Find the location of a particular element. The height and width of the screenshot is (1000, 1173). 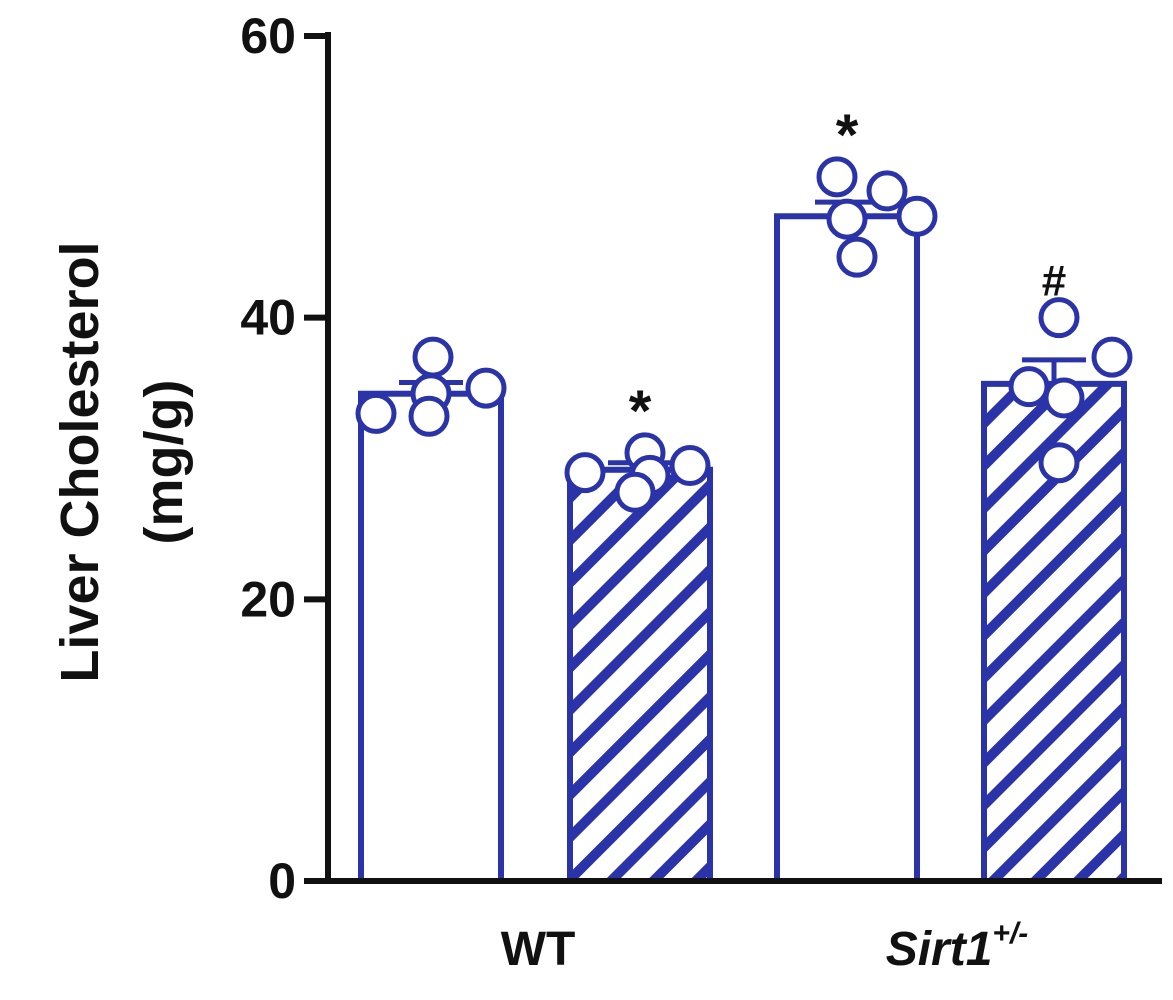

group-label-sirt1: Sirt1+/- is located at coordinates (957, 946).